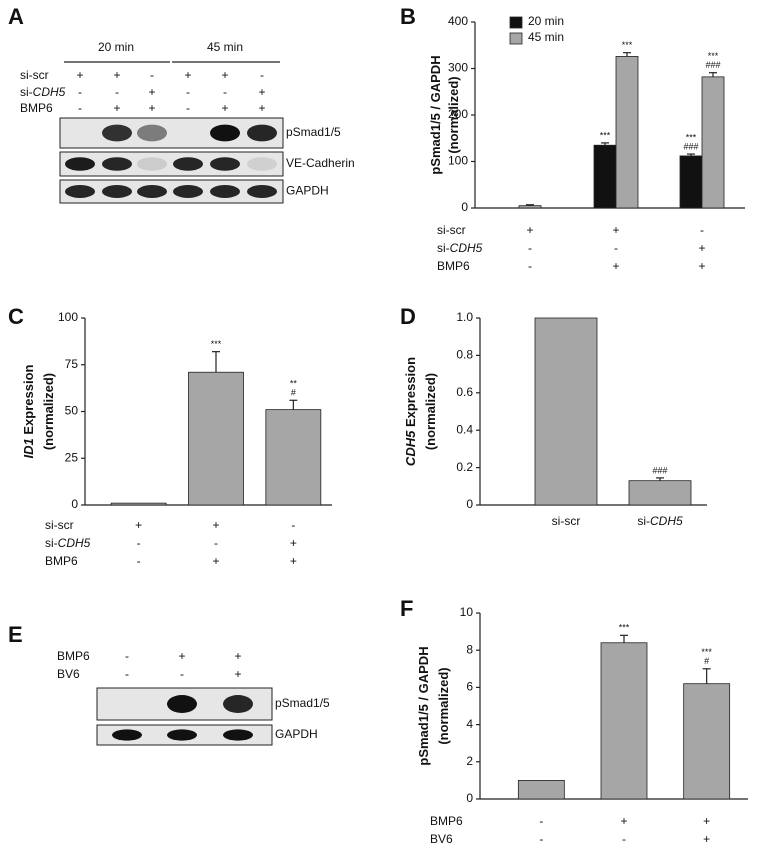 The height and width of the screenshot is (852, 757). Describe the element at coordinates (546, 21) in the screenshot. I see `legend-label: 20 min` at that location.